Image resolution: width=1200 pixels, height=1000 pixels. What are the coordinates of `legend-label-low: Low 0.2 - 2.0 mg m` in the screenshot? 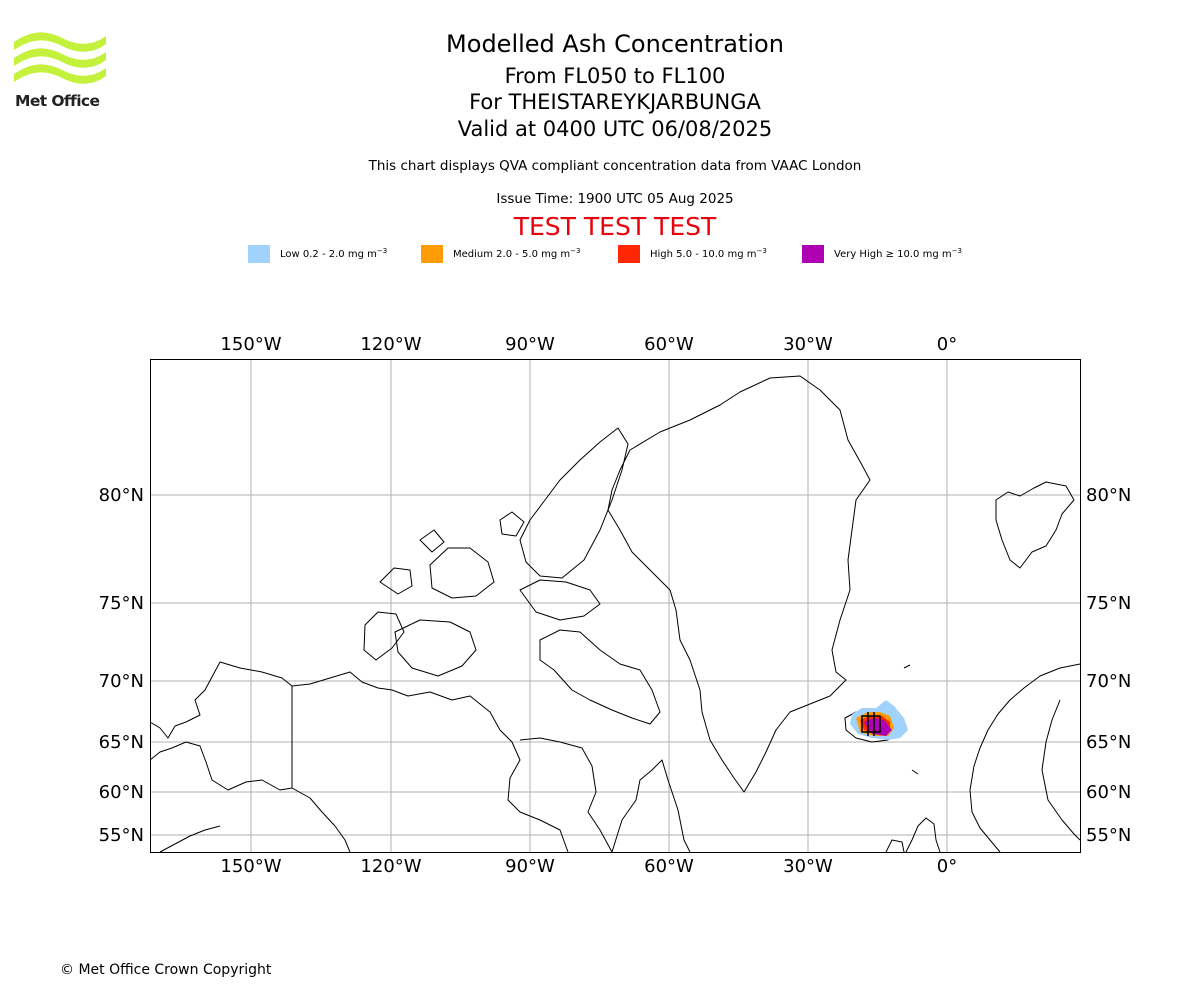 It's located at (328, 254).